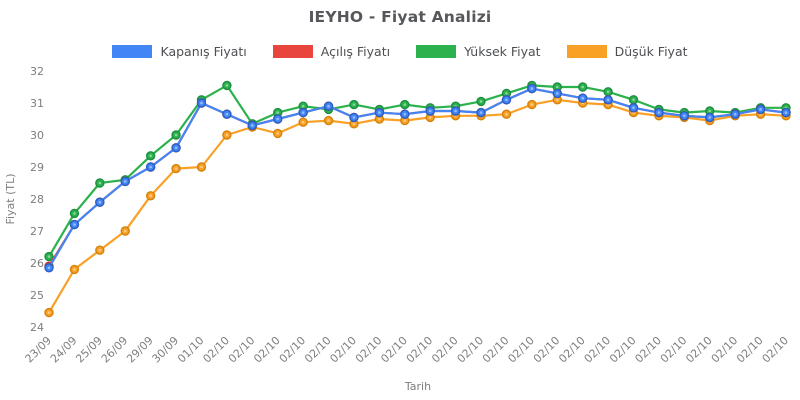 Image resolution: width=800 pixels, height=400 pixels. I want to click on y-tick-label: 30, so click(37, 135).